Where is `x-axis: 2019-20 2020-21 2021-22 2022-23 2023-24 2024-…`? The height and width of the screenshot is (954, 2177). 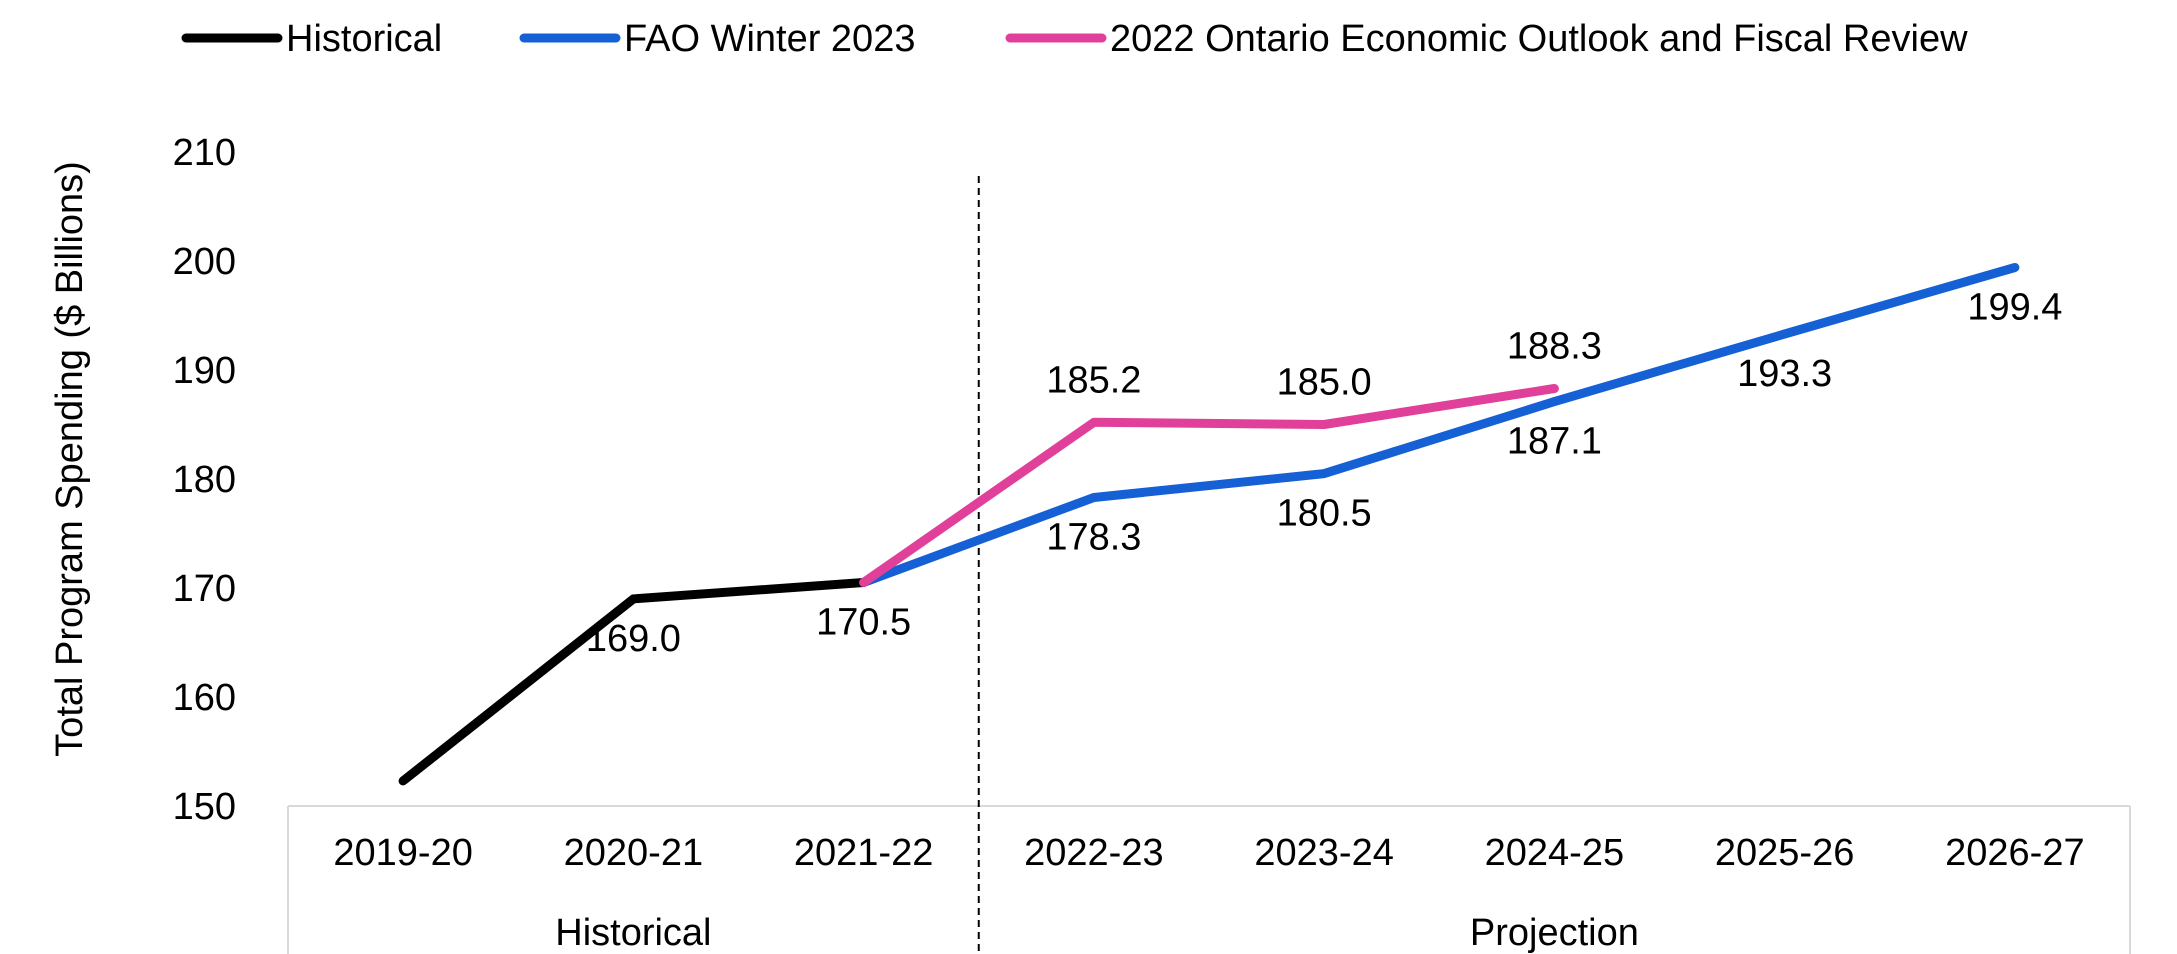 x-axis: 2019-20 2020-21 2021-22 2022-23 2023-24 2024-… is located at coordinates (1208, 893).